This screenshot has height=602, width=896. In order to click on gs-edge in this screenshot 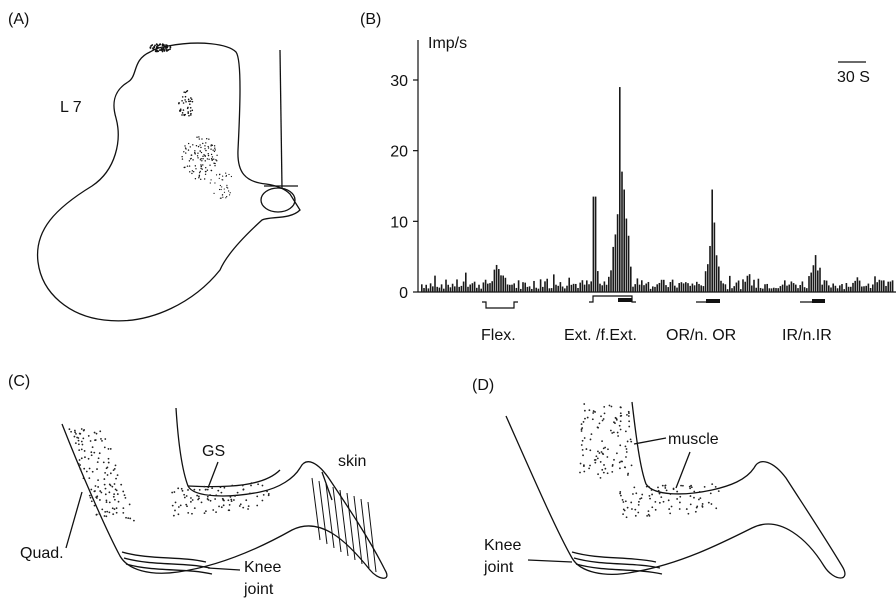, I will do `click(234, 478)`.